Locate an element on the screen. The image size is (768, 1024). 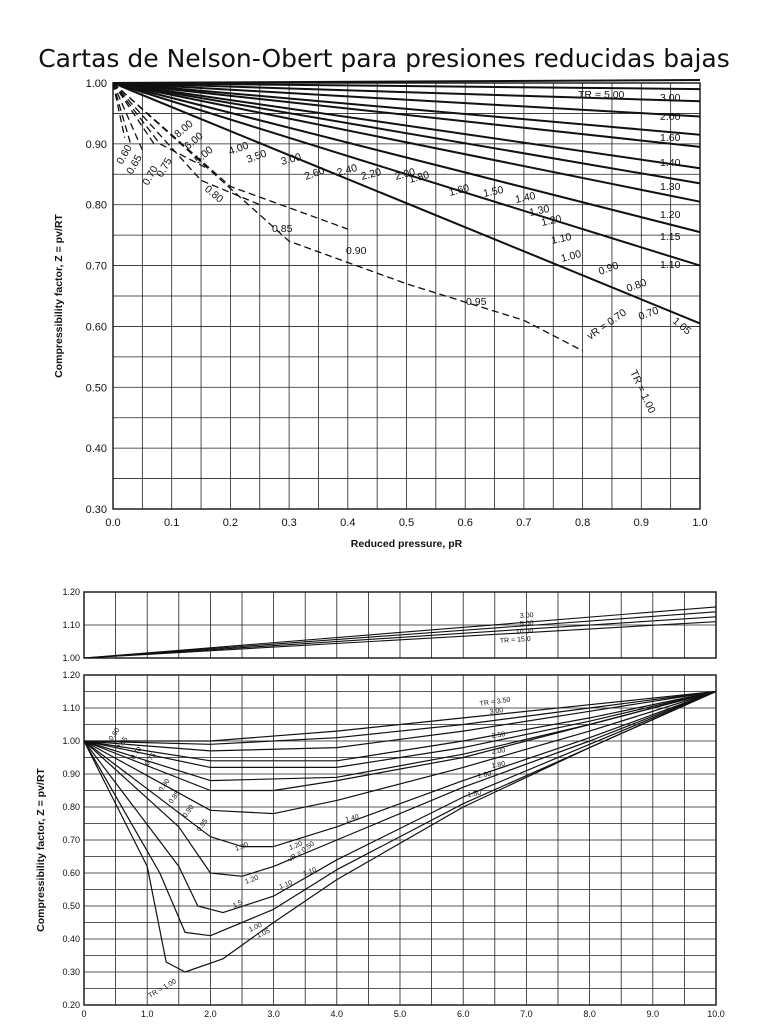
c1-x-tick-label: 0.6 is located at coordinates (465, 523).